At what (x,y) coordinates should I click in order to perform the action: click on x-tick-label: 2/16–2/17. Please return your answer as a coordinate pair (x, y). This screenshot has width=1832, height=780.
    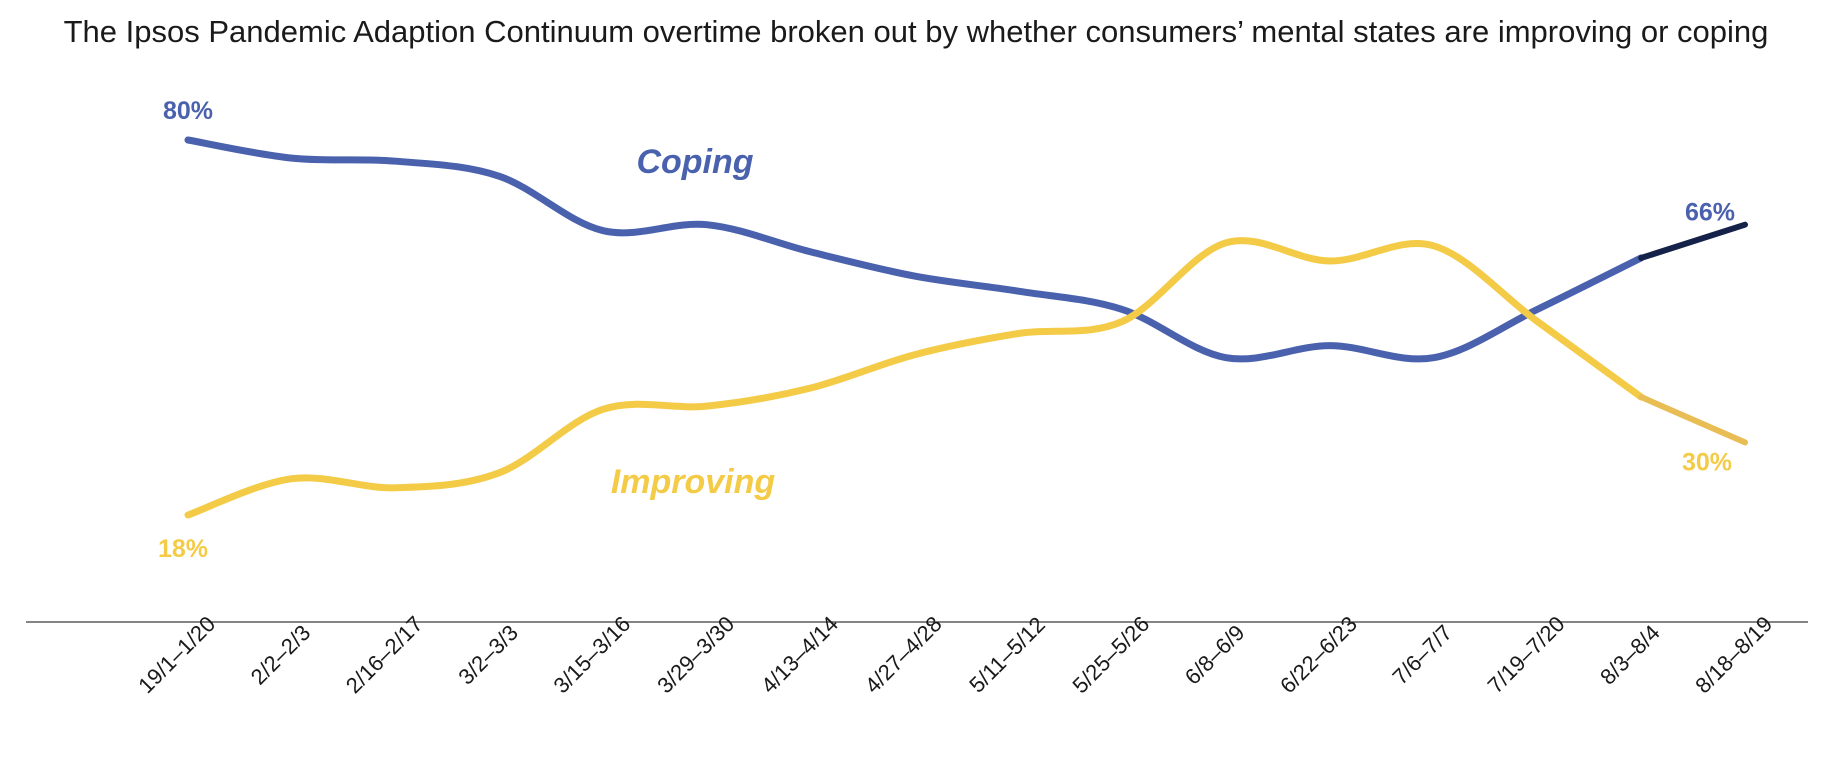
    Looking at the image, I should click on (384, 654).